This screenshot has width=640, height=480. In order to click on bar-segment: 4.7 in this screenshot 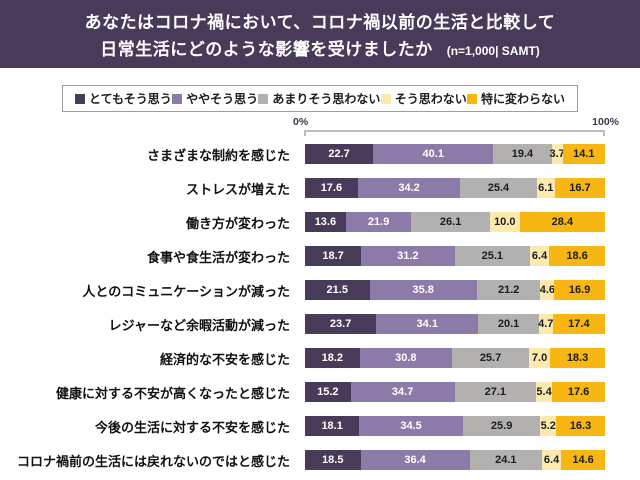, I will do `click(546, 324)`.